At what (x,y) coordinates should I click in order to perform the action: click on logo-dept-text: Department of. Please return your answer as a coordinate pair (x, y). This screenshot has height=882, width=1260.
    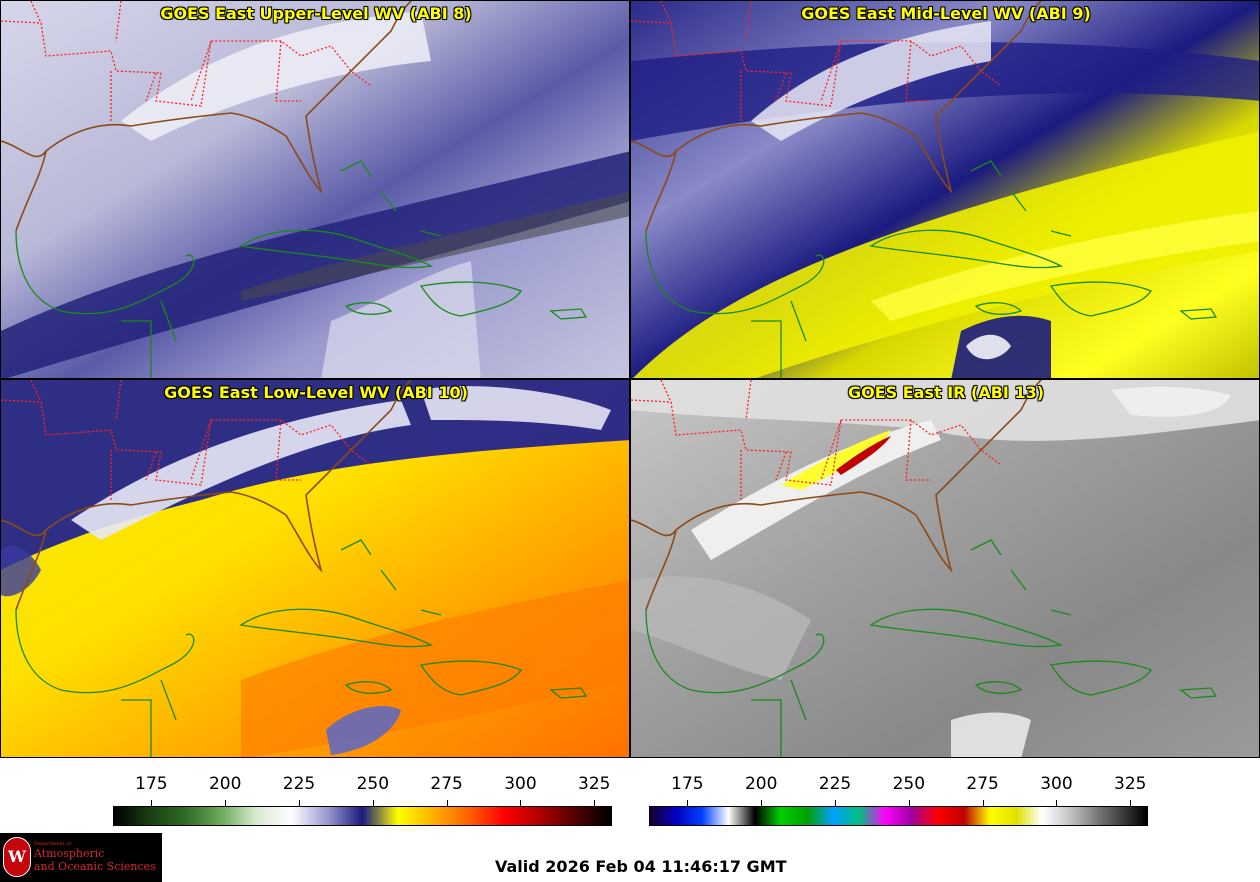
    Looking at the image, I should click on (52, 844).